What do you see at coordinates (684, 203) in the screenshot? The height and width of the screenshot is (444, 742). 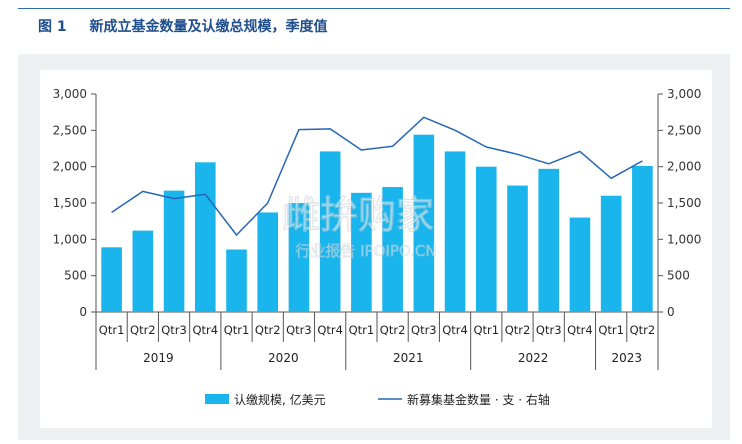 I see `y2-tick-label: 1,500` at bounding box center [684, 203].